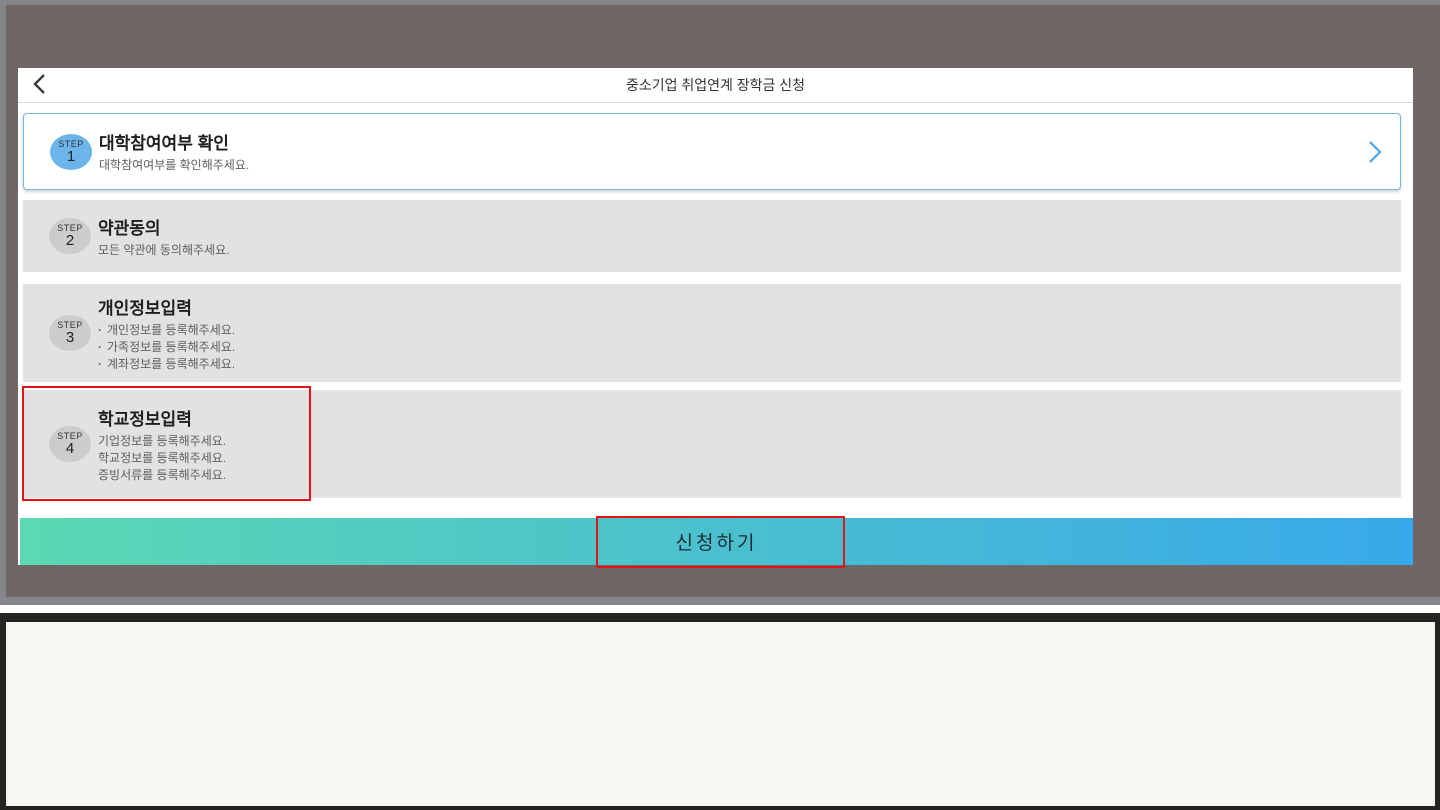  I want to click on step-2-card: STEP 2 약관동의 모든 약관에 동의해주세요., so click(712, 236).